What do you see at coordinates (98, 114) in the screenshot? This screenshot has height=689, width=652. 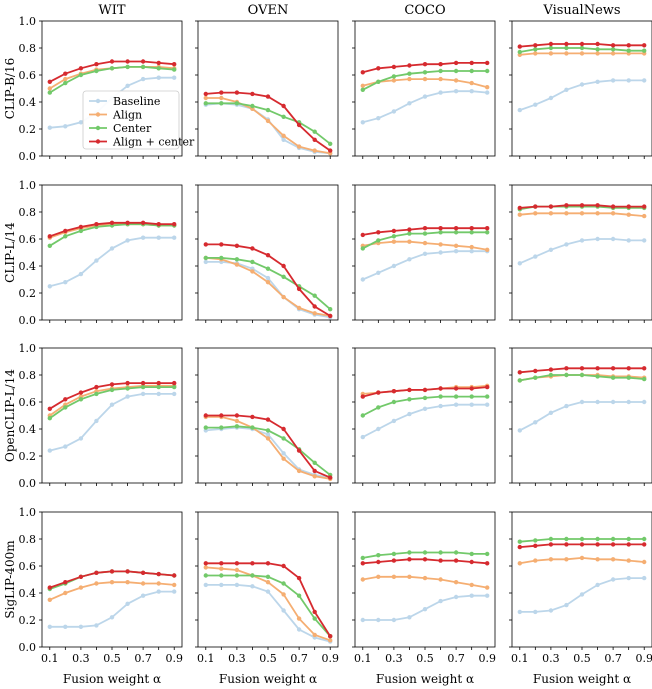 I see `legend-marker-align` at bounding box center [98, 114].